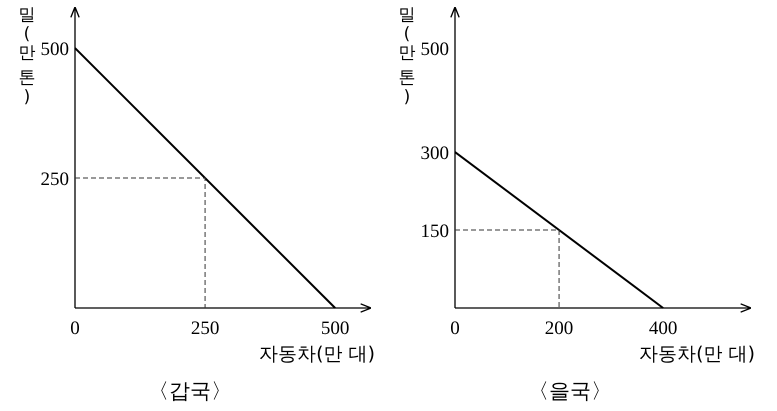  Describe the element at coordinates (335, 328) in the screenshot. I see `x-tick-label: 500` at that location.